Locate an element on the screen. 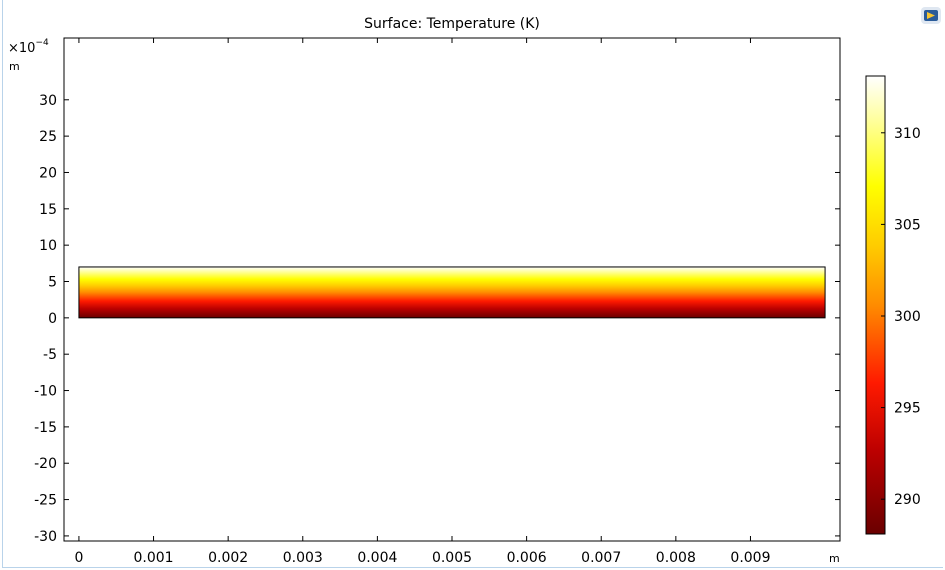  colorbar-tick-label: 305 is located at coordinates (907, 225).